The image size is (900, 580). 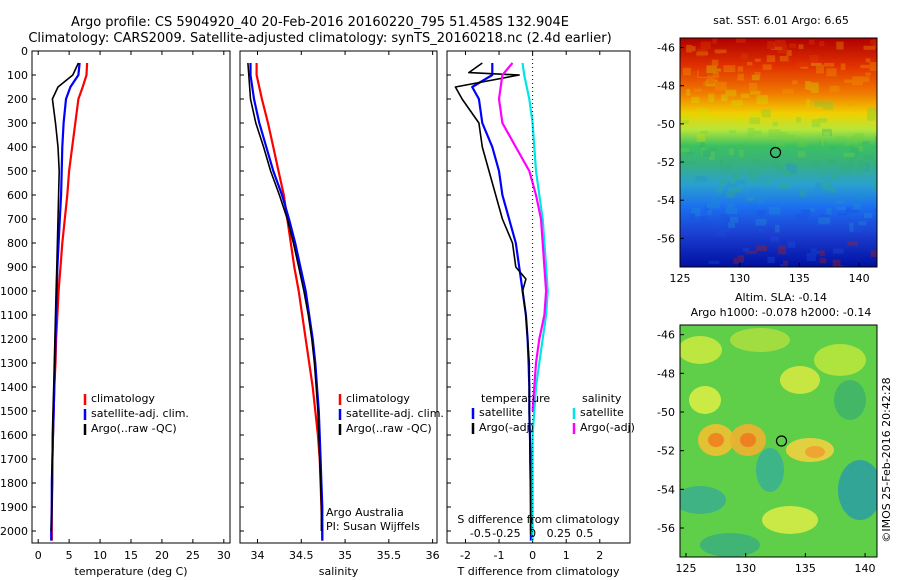 I want to click on y-tick-label: -48, so click(x=666, y=86).